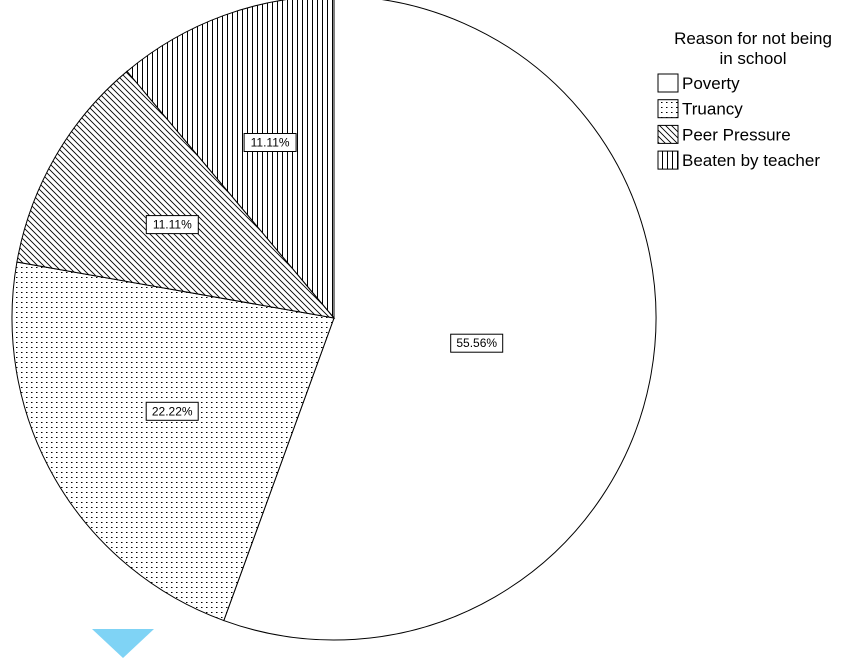 The height and width of the screenshot is (658, 851). I want to click on data-label-text: 22.22%, so click(172, 411).